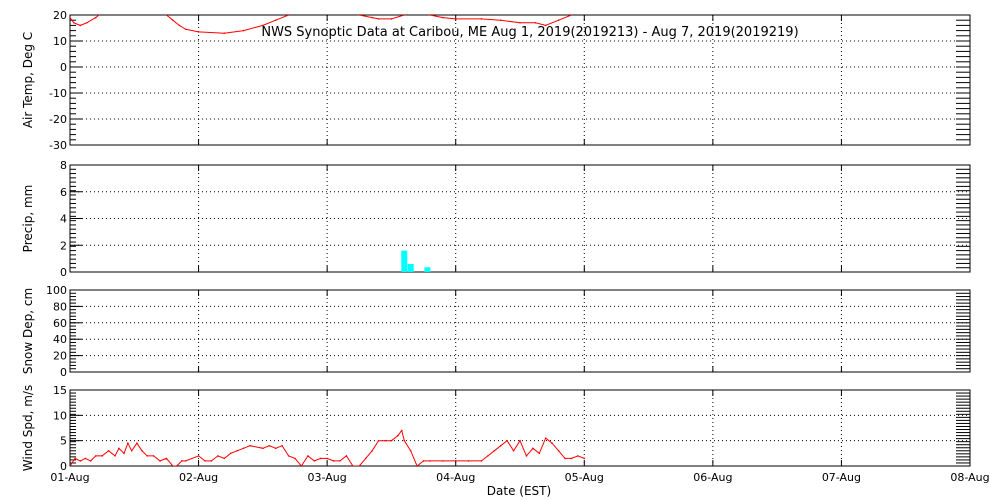  What do you see at coordinates (63, 165) in the screenshot?
I see `y-tick-label: 8` at bounding box center [63, 165].